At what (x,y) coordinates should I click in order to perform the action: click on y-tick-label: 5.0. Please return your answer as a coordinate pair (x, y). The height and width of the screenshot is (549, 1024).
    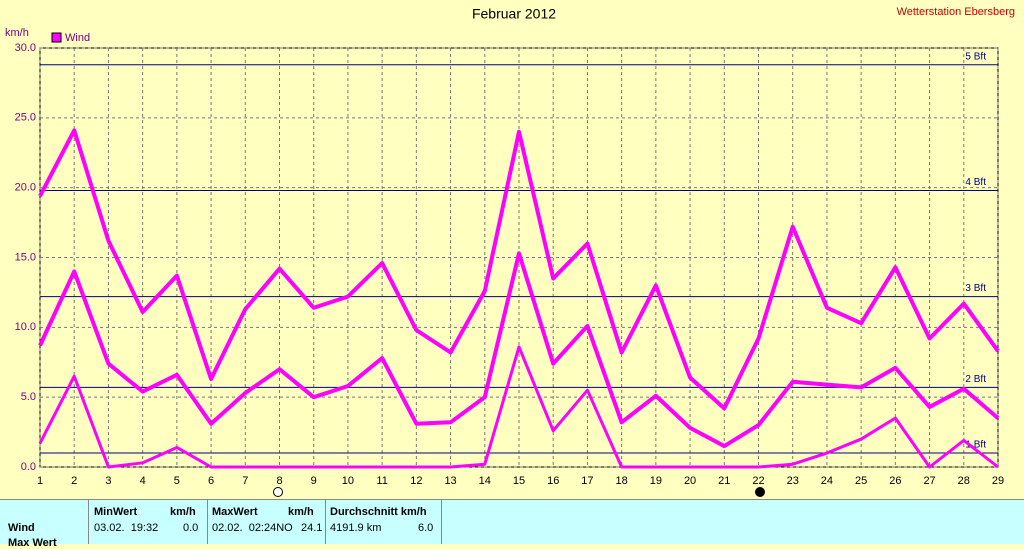
    Looking at the image, I should click on (28, 397).